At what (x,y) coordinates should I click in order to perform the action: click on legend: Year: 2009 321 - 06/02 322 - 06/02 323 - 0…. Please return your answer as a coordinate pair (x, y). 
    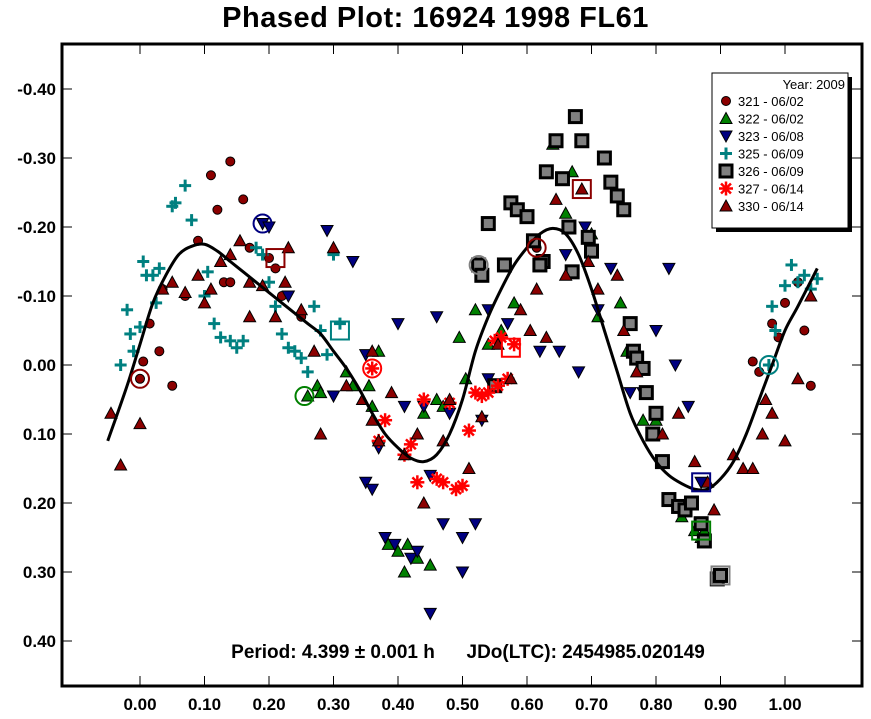
    Looking at the image, I should click on (781, 152).